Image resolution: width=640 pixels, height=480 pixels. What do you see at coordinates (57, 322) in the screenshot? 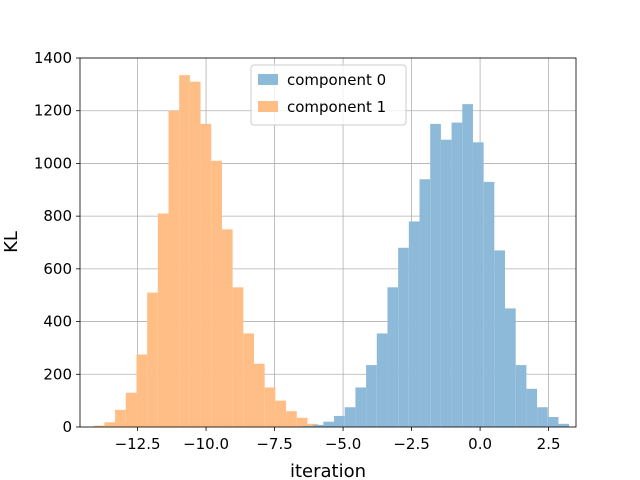
I see `y-tick-label: 400` at bounding box center [57, 322].